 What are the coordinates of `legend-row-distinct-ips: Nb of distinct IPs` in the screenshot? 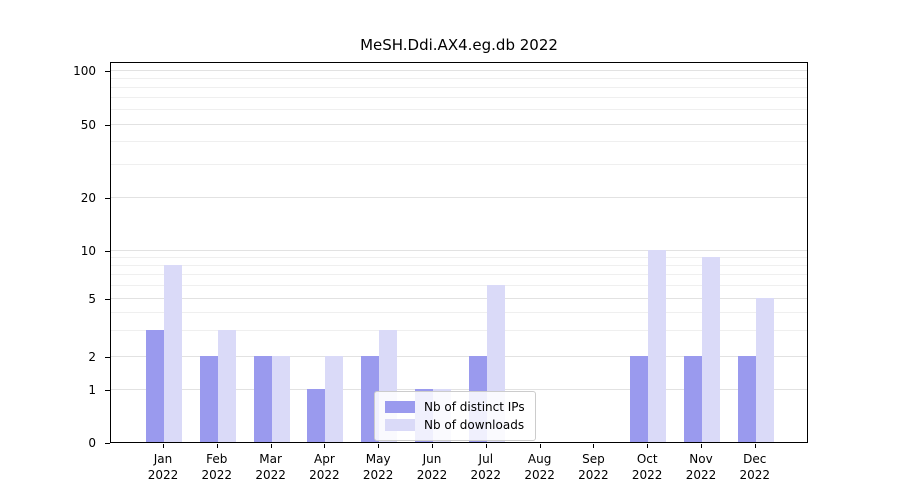 It's located at (455, 407).